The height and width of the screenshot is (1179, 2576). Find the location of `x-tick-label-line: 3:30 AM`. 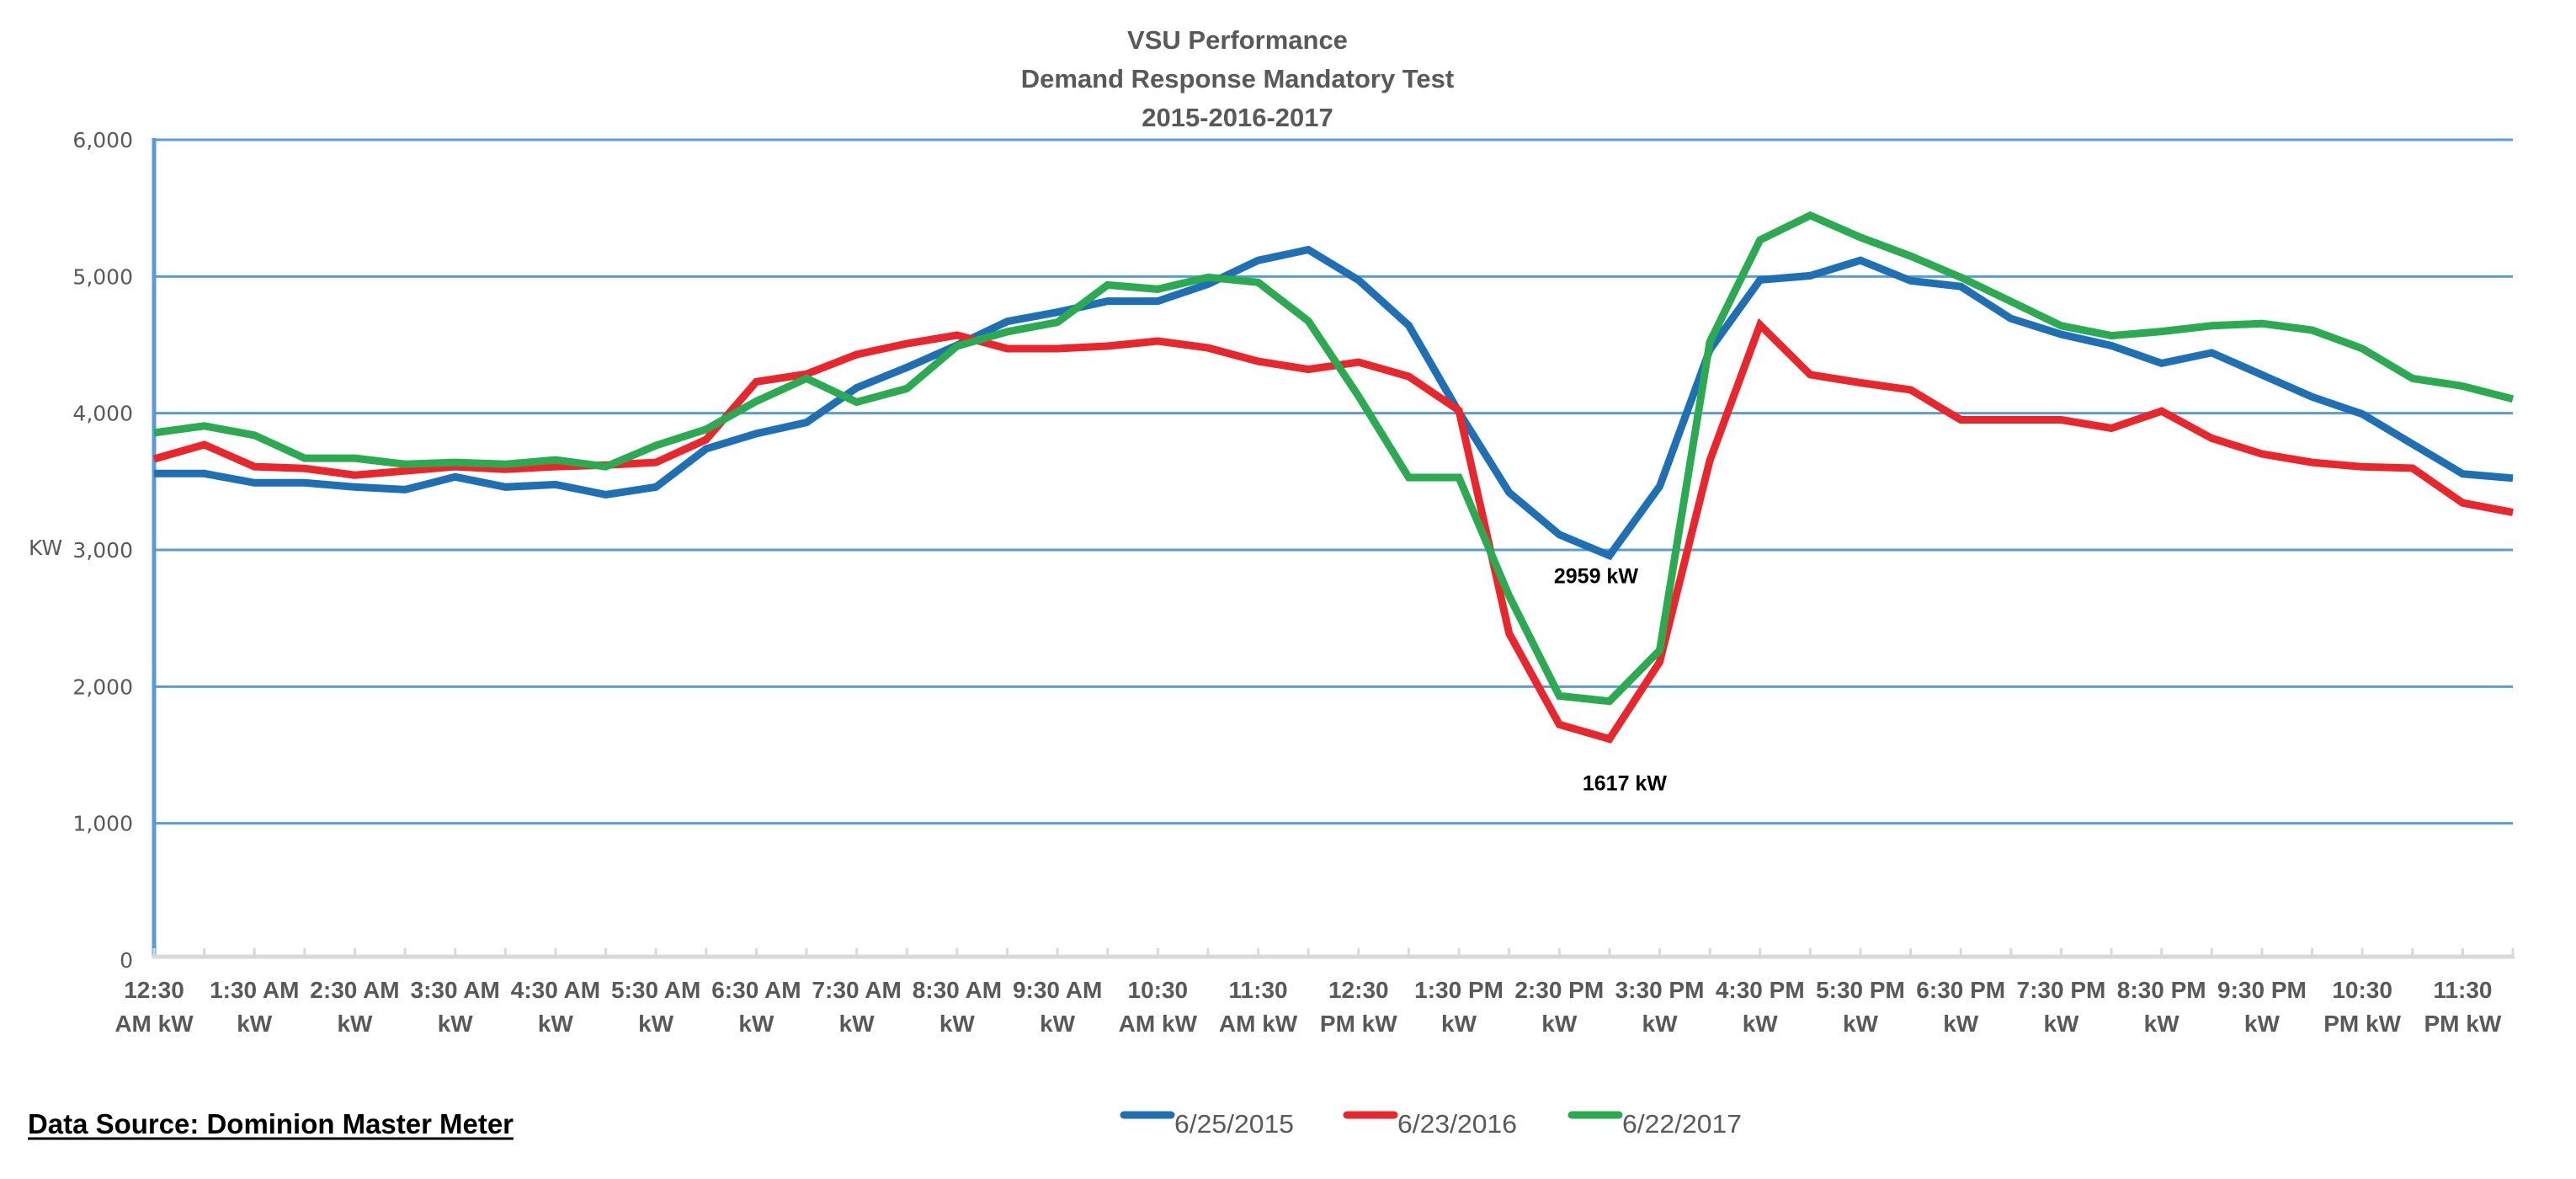

x-tick-label-line: 3:30 AM is located at coordinates (455, 990).